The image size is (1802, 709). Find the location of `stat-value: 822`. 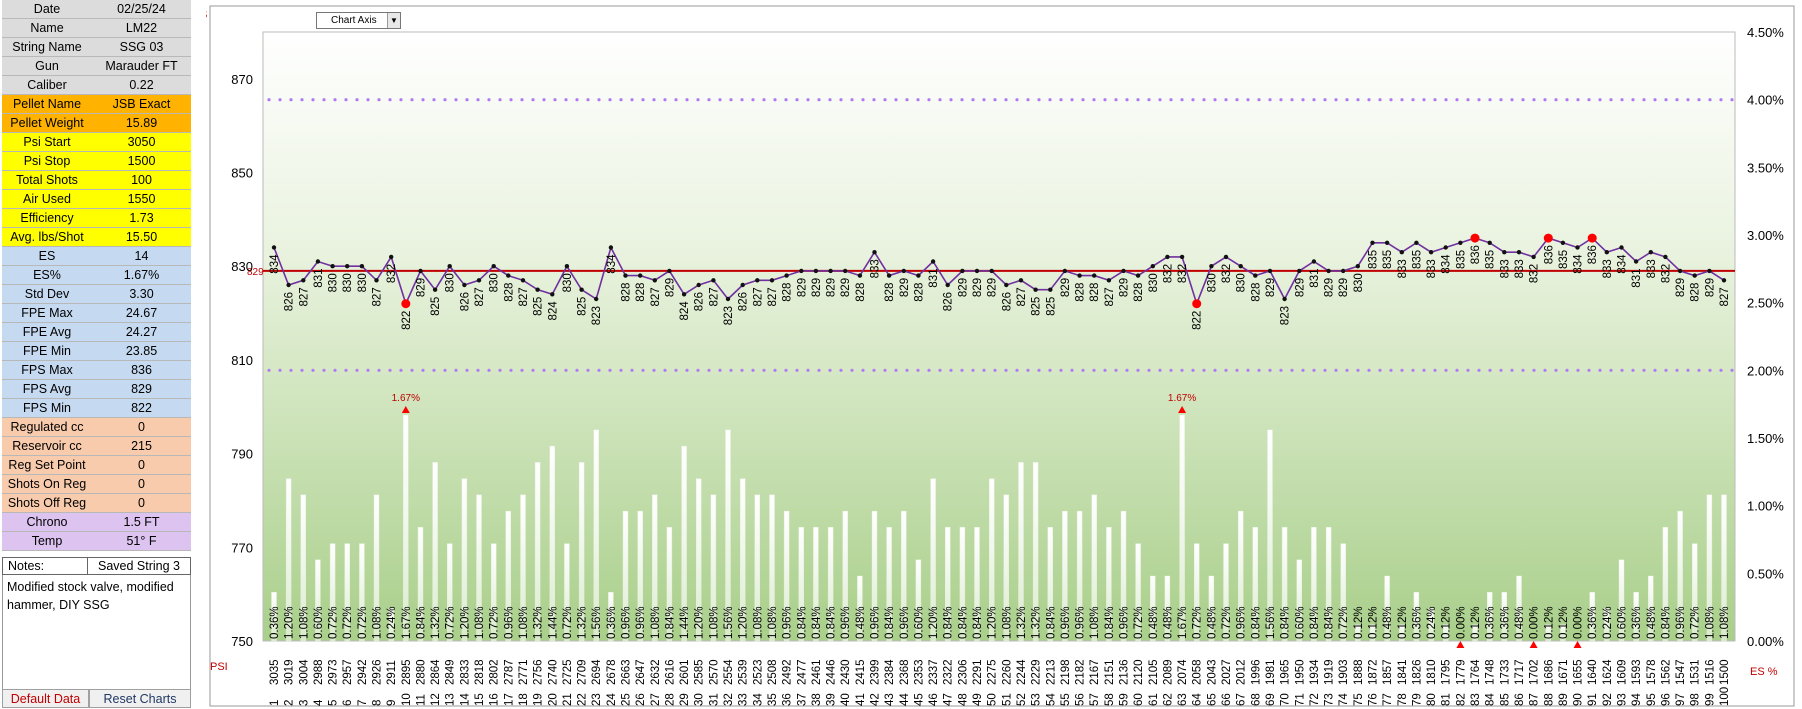

stat-value: 822 is located at coordinates (141, 408).